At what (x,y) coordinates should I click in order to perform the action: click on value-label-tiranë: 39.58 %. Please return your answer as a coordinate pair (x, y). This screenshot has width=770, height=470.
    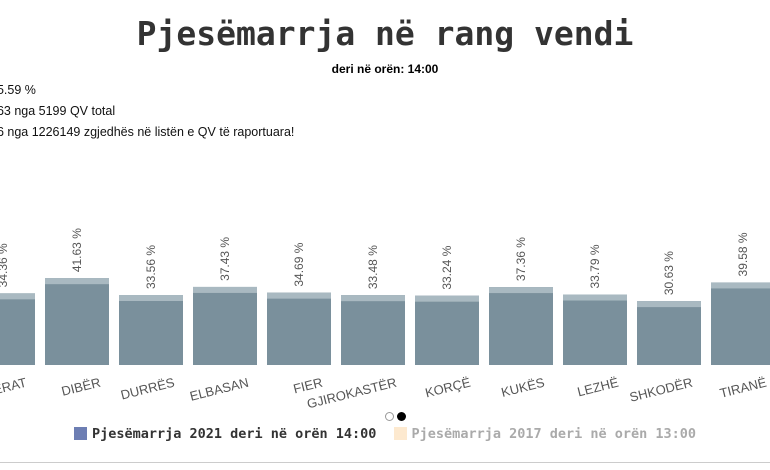
    Looking at the image, I should click on (743, 254).